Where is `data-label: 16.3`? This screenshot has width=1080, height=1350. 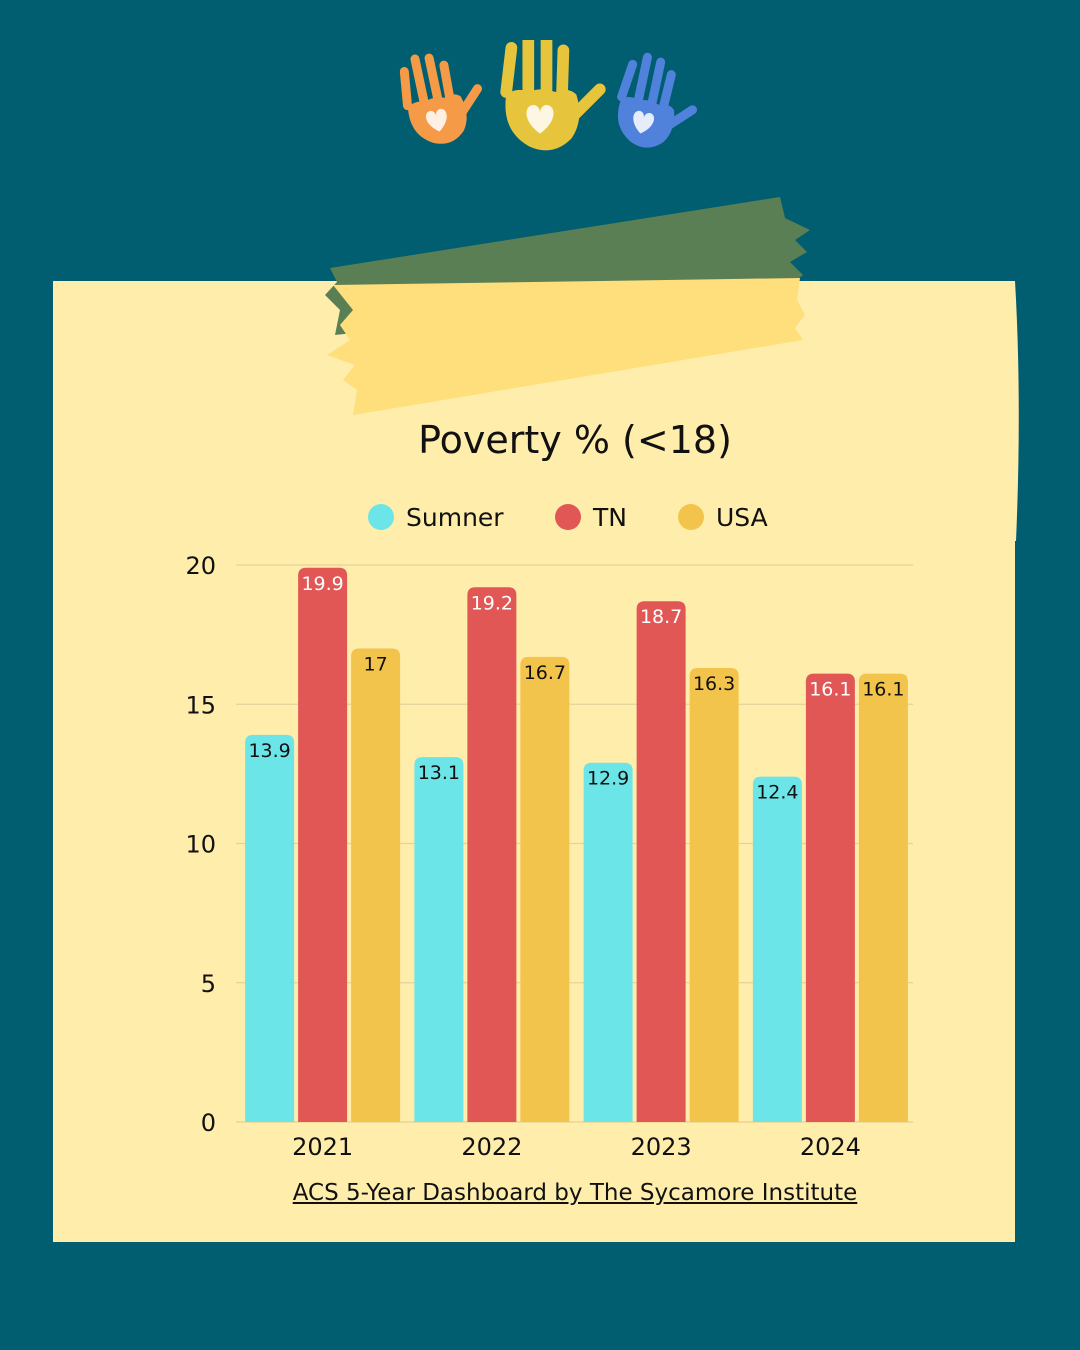
data-label: 16.3 is located at coordinates (714, 684).